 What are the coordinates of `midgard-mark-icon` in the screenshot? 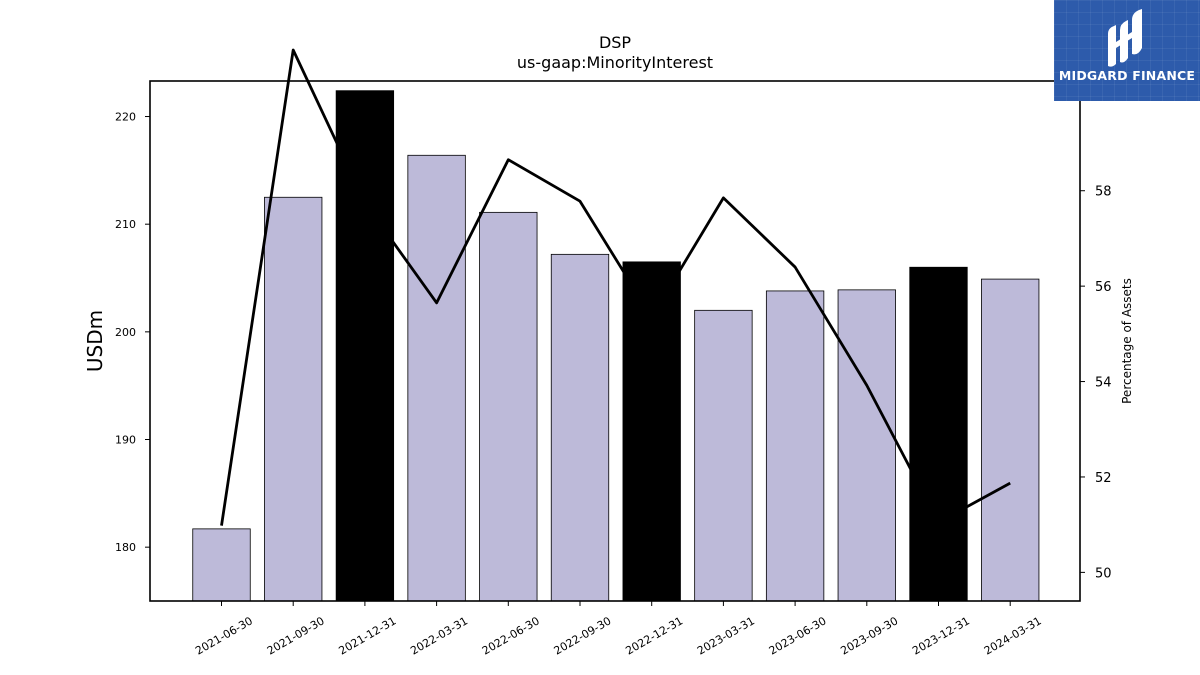 It's located at (1125, 38).